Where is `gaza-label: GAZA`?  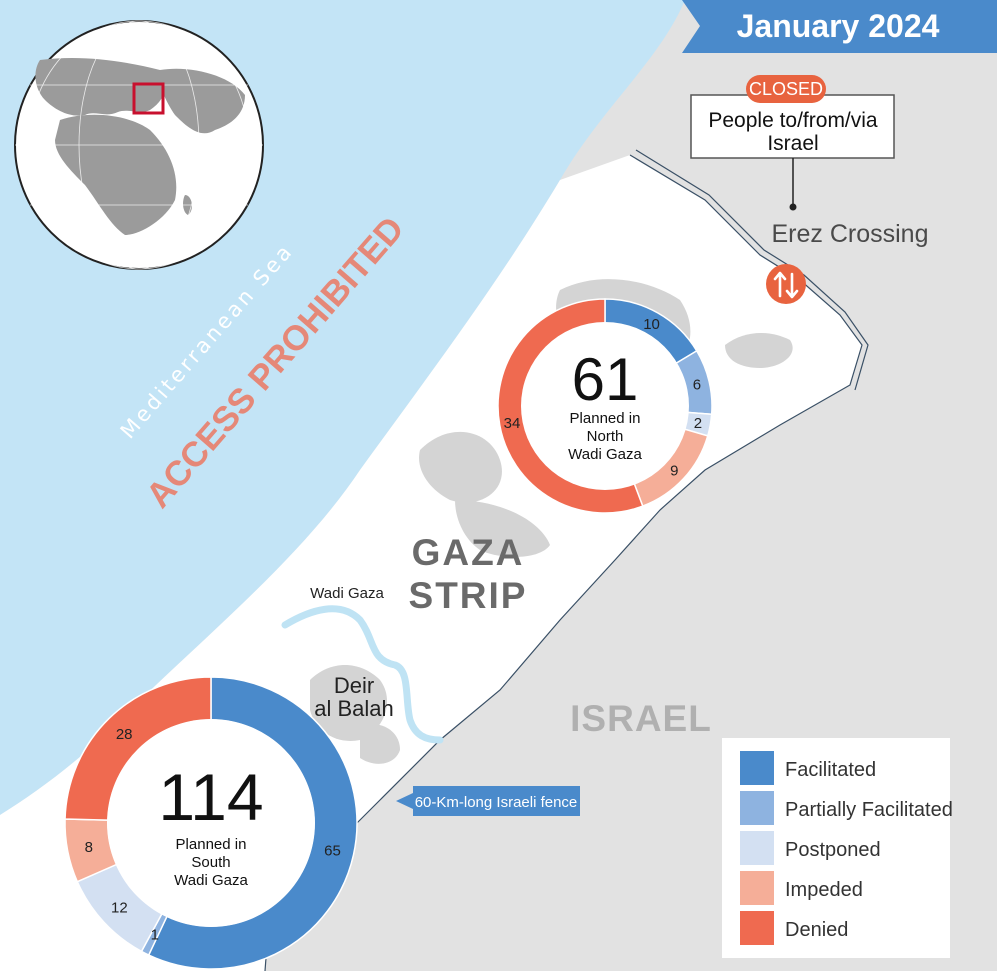 gaza-label: GAZA is located at coordinates (468, 552).